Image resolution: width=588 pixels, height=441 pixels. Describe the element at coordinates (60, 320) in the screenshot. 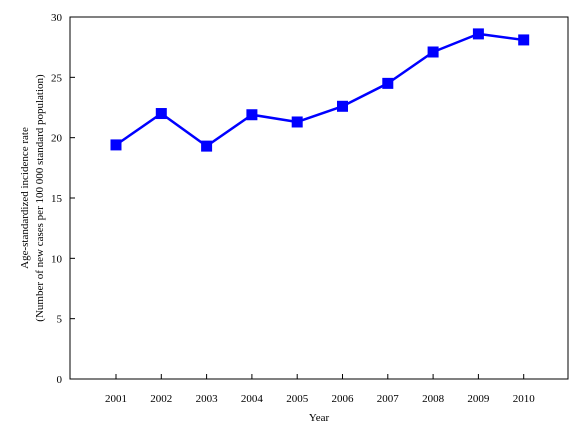

I see `y-tick-label: 5` at that location.